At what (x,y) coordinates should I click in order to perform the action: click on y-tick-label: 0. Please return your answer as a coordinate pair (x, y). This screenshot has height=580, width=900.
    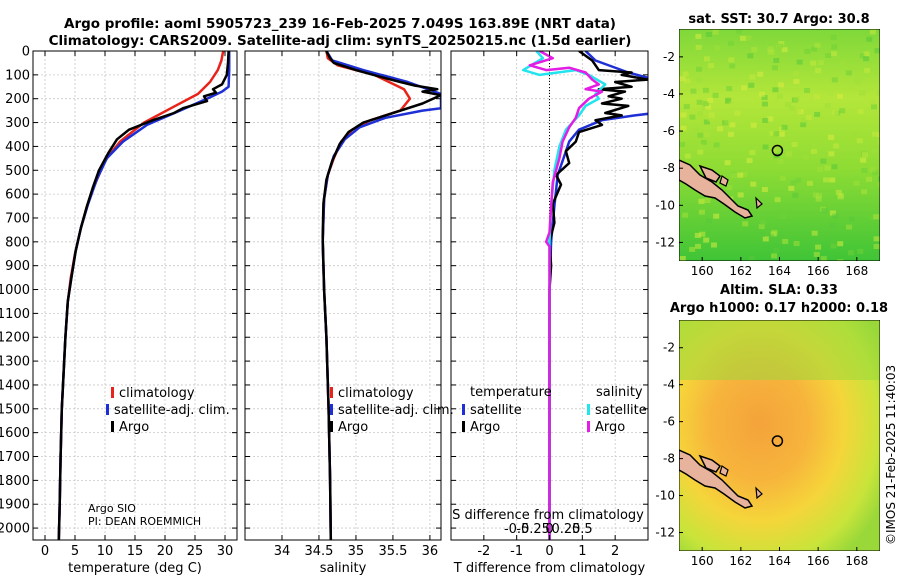
    Looking at the image, I should click on (26, 52).